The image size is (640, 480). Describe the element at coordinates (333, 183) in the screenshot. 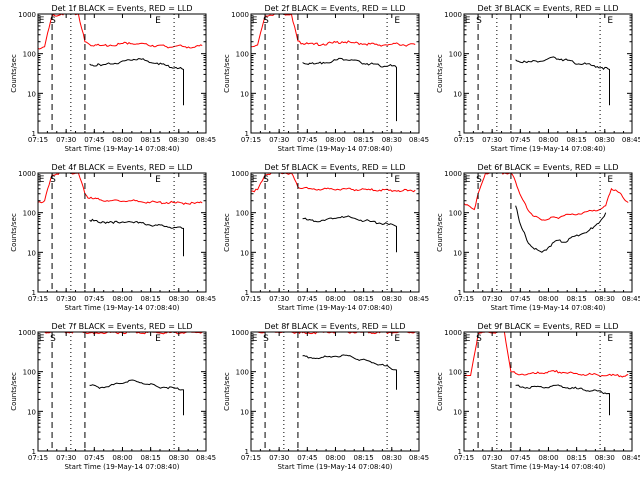

I see `lld-series-line` at that location.